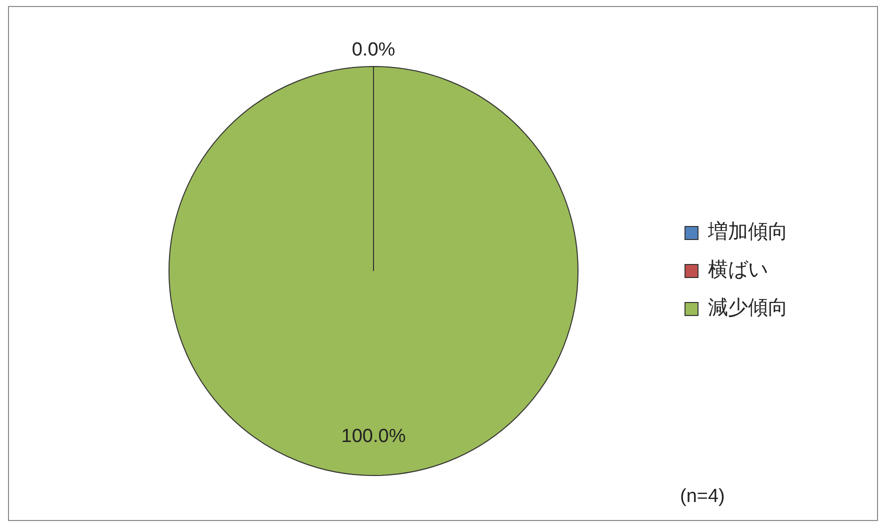 The height and width of the screenshot is (529, 888). Describe the element at coordinates (702, 497) in the screenshot. I see `text: (n=4)` at that location.